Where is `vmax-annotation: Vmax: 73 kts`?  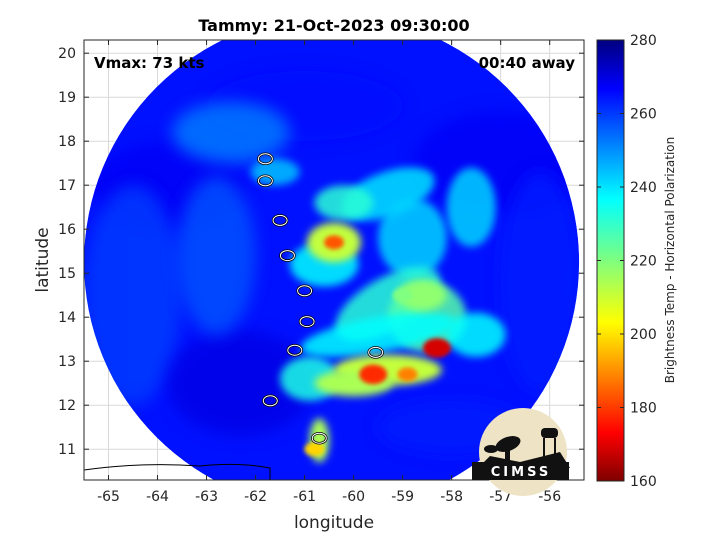
vmax-annotation: Vmax: 73 kts is located at coordinates (149, 63).